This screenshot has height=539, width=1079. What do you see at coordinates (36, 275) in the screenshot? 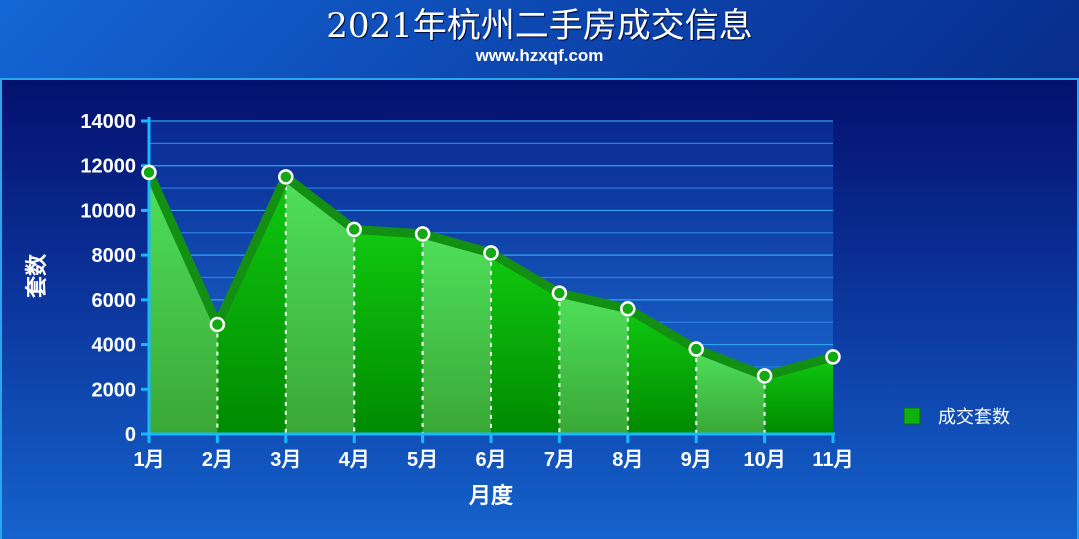
I see `y-axis-label: 套数` at bounding box center [36, 275].